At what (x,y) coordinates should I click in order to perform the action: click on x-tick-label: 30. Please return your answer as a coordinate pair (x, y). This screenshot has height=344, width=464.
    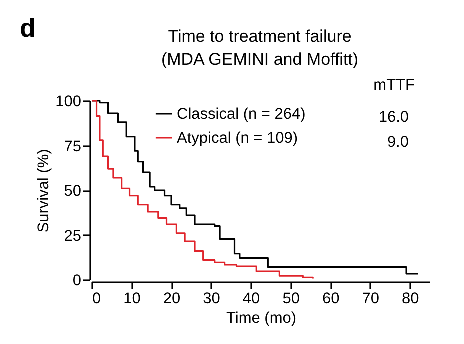
    Looking at the image, I should click on (212, 299).